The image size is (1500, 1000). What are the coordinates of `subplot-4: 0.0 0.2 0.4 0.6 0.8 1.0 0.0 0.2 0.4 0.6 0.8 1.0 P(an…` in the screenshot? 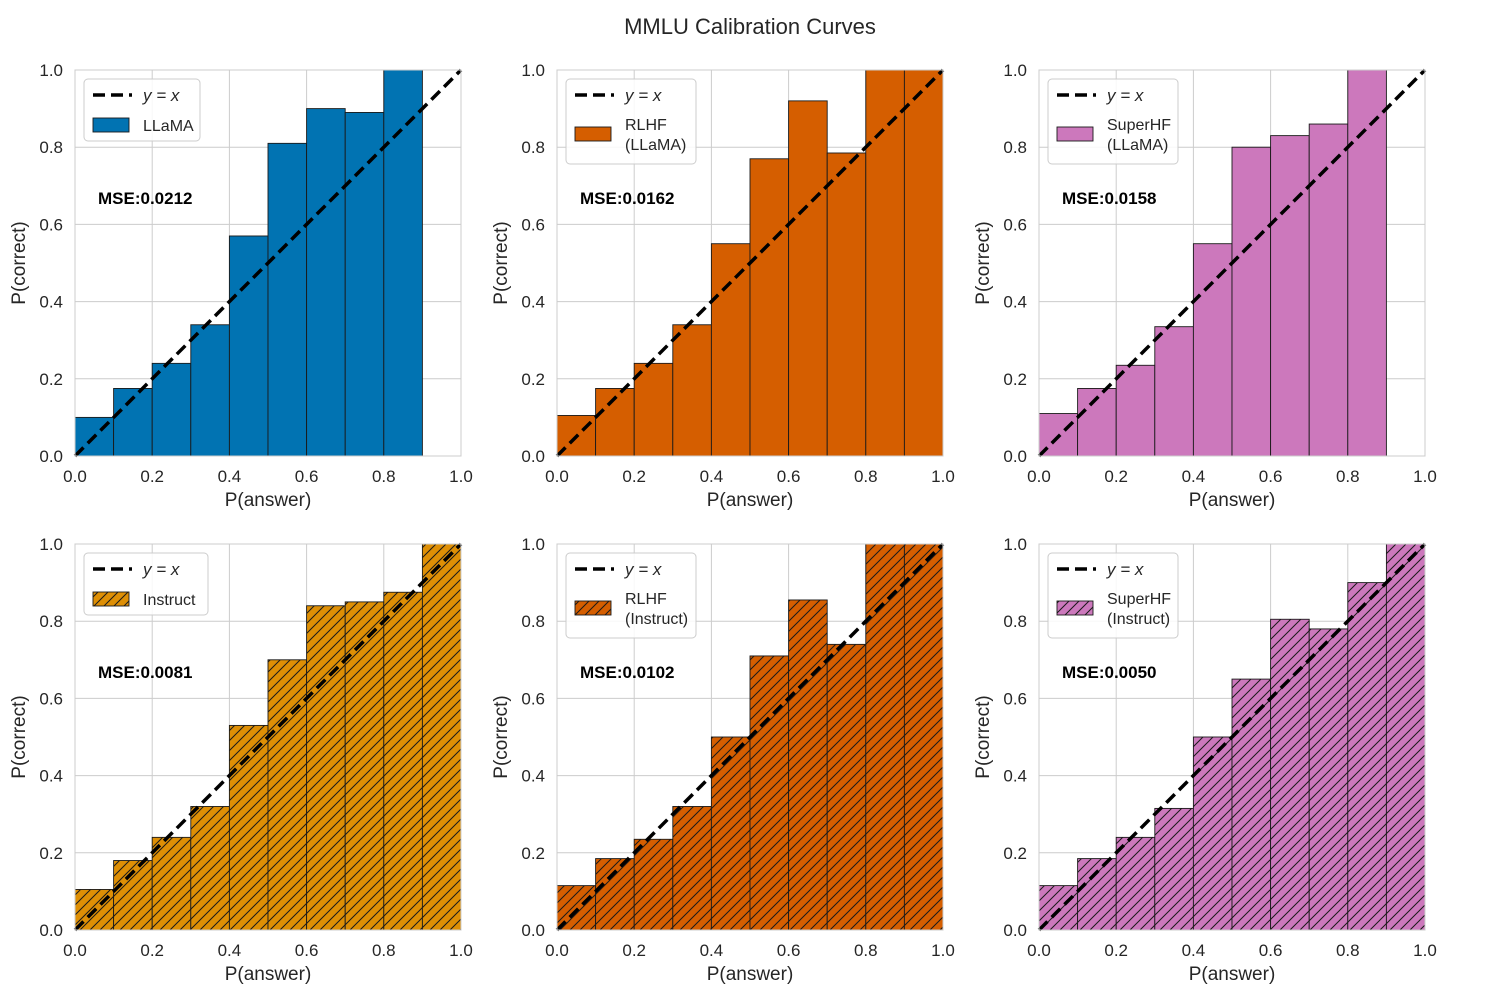 It's located at (241, 760).